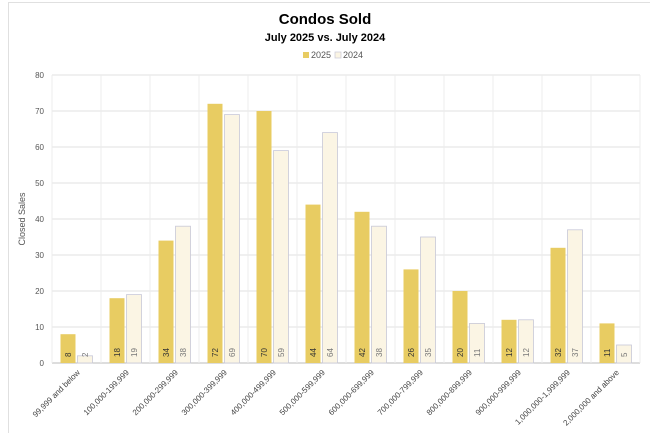 Image resolution: width=650 pixels, height=433 pixels. Describe the element at coordinates (477, 352) in the screenshot. I see `data-label-2024: 11` at that location.